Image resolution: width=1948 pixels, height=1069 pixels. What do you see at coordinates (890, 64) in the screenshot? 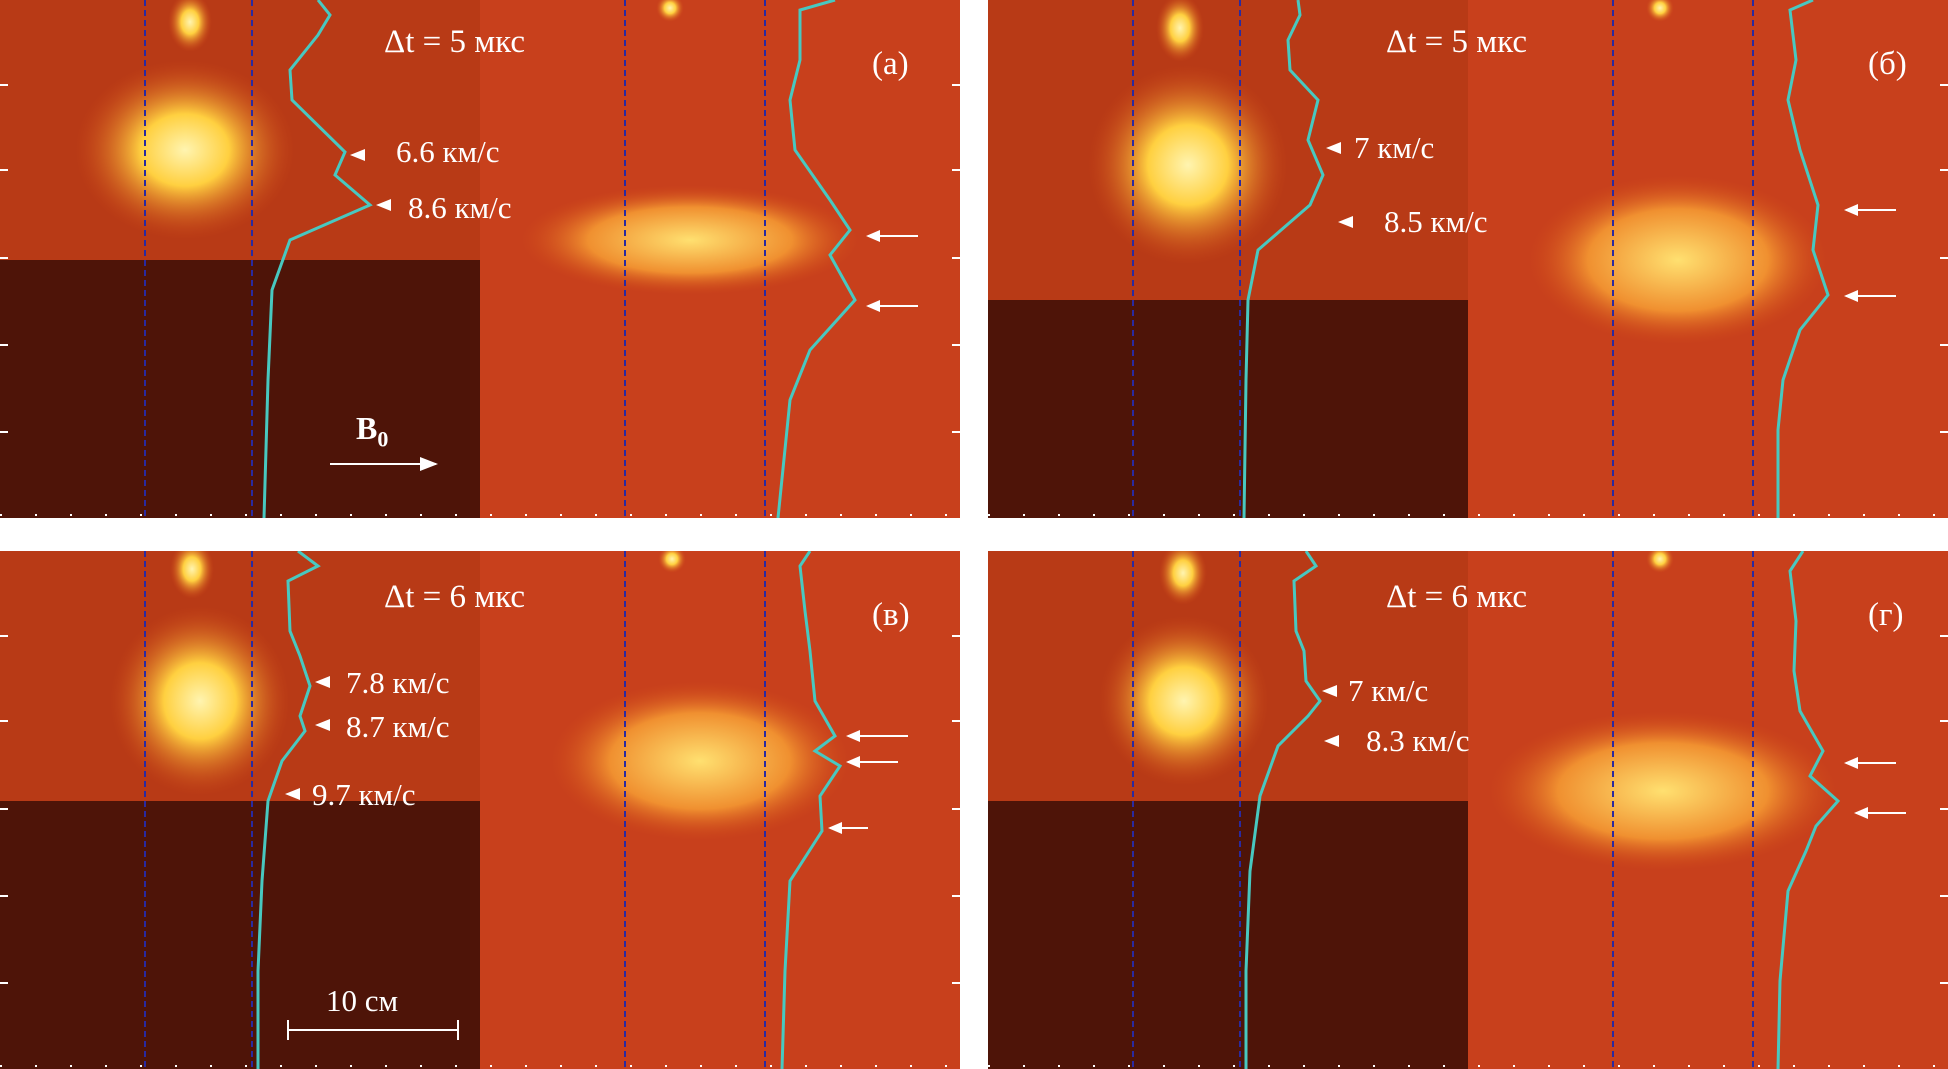
I see `panel-letter: (а)` at bounding box center [890, 64].